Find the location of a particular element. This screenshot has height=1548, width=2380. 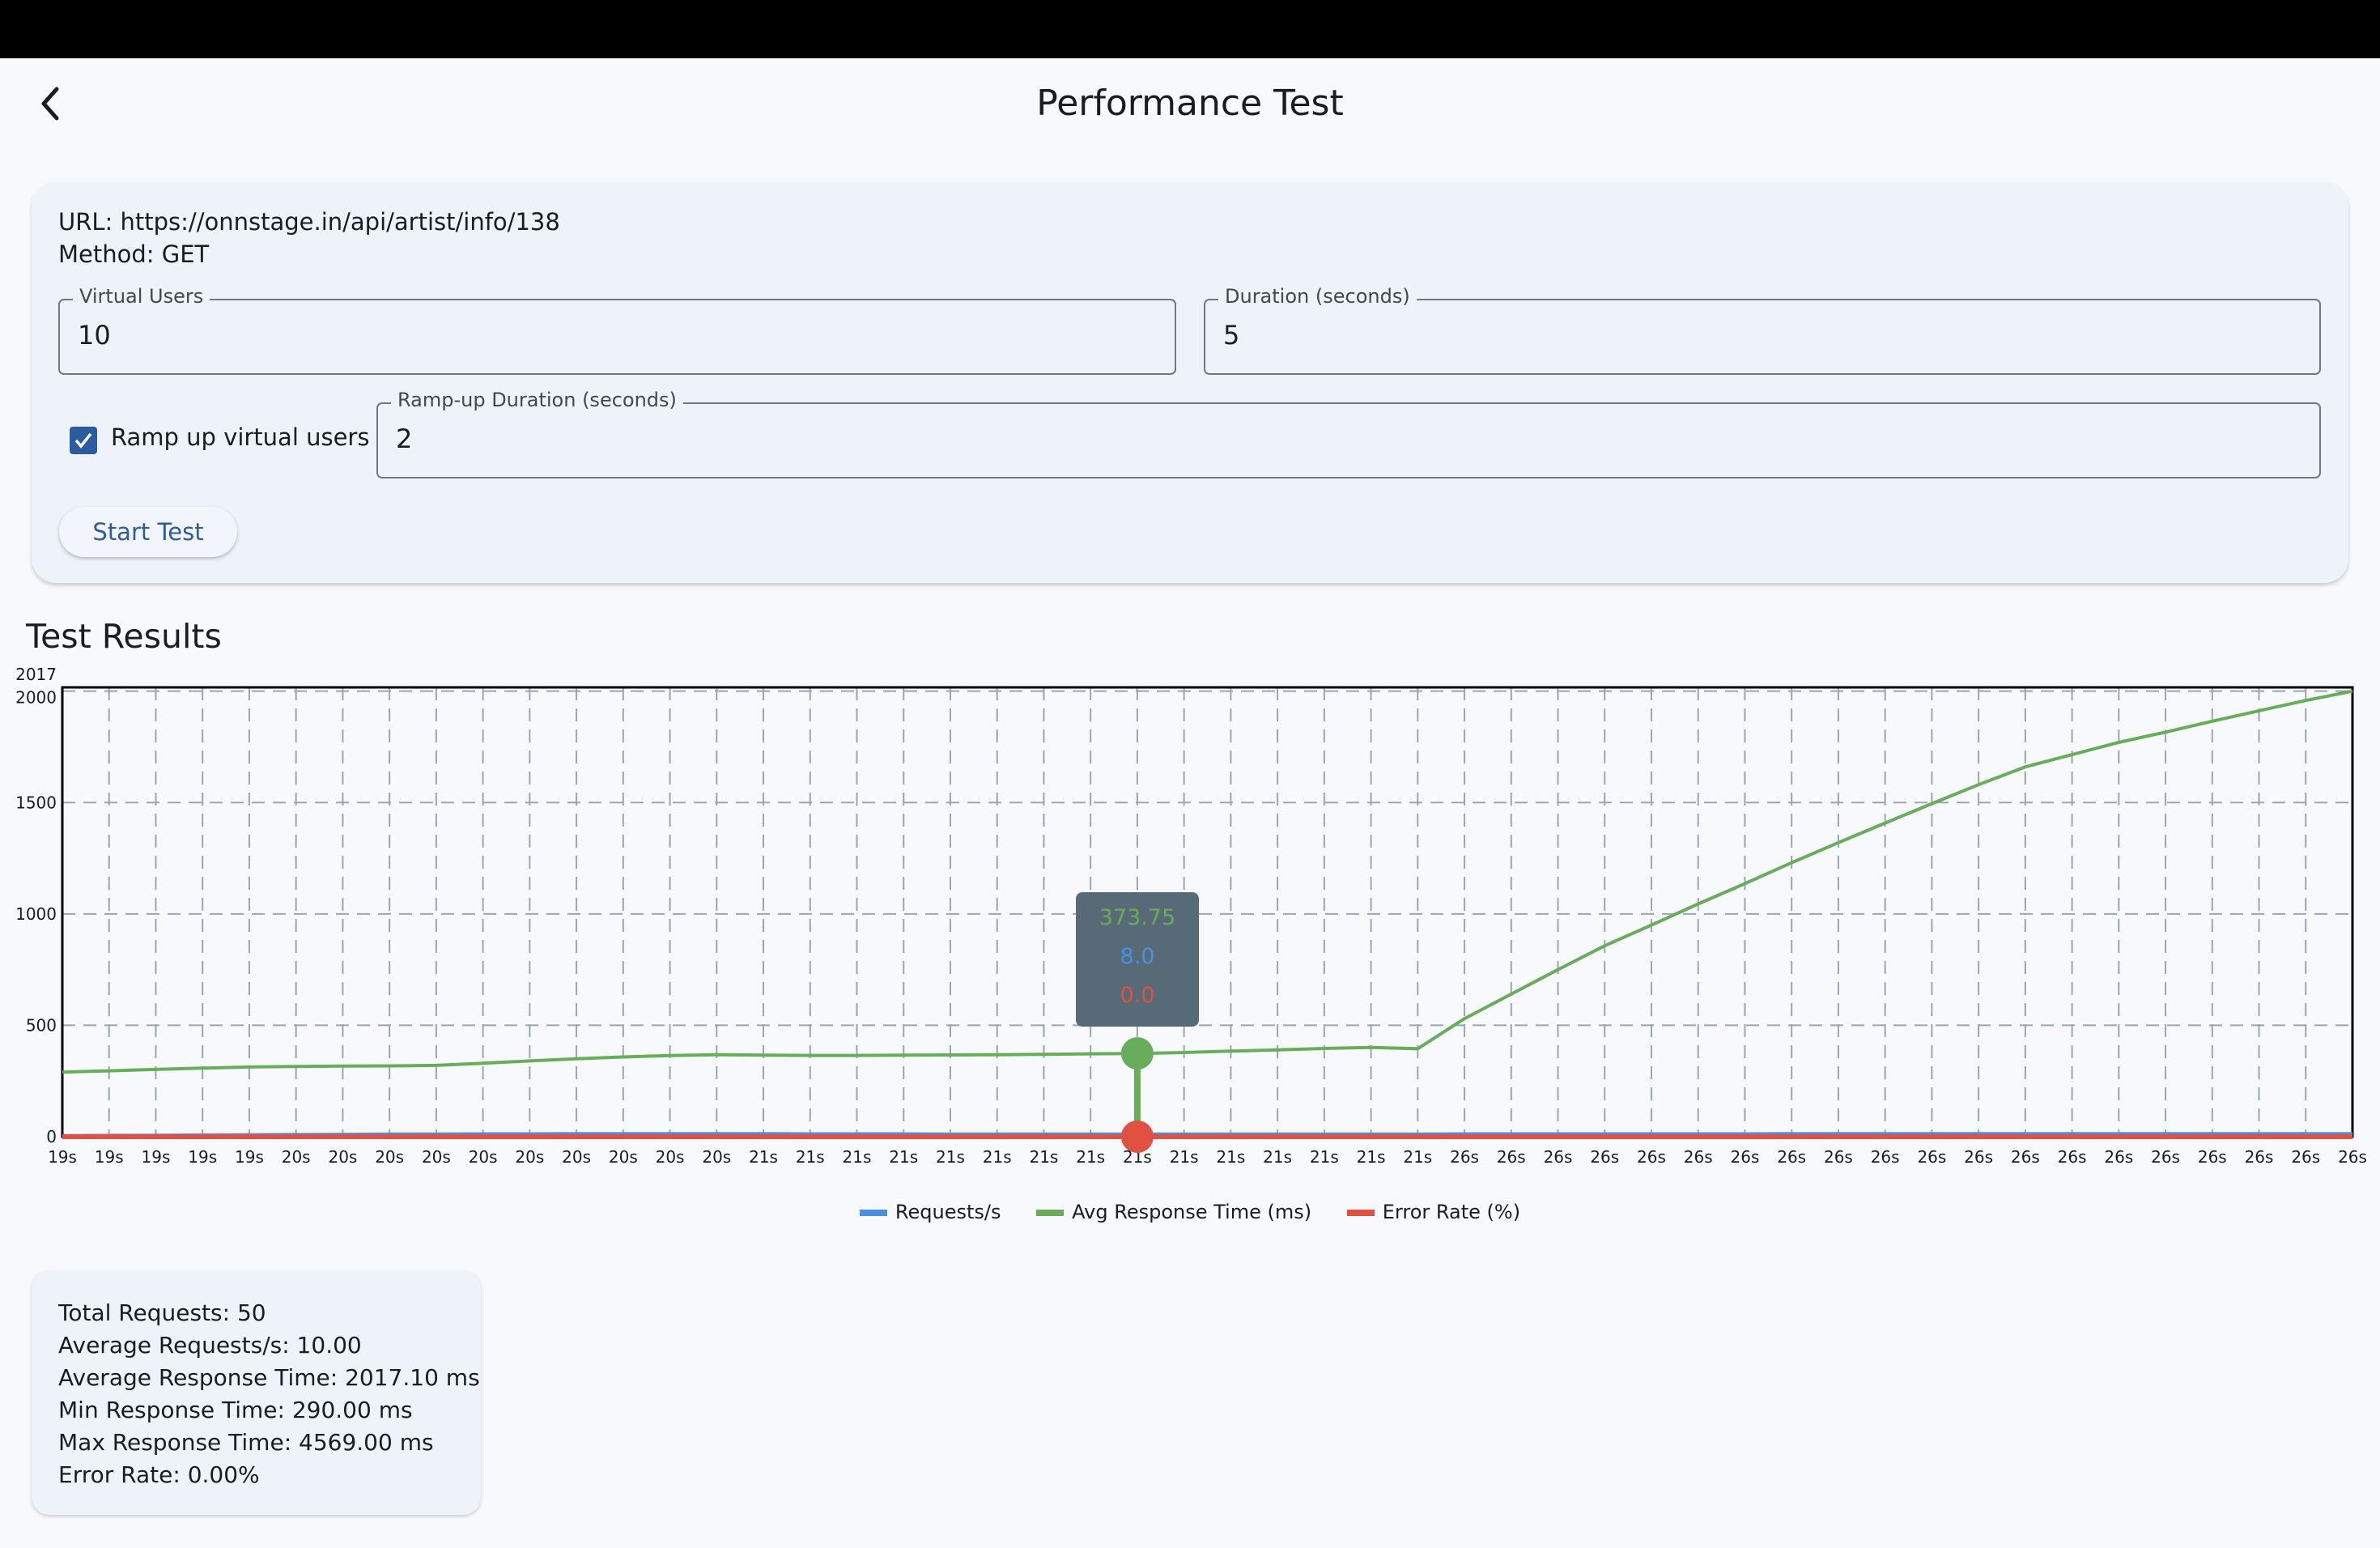

duration-label: Duration (seconds) is located at coordinates (1317, 296).